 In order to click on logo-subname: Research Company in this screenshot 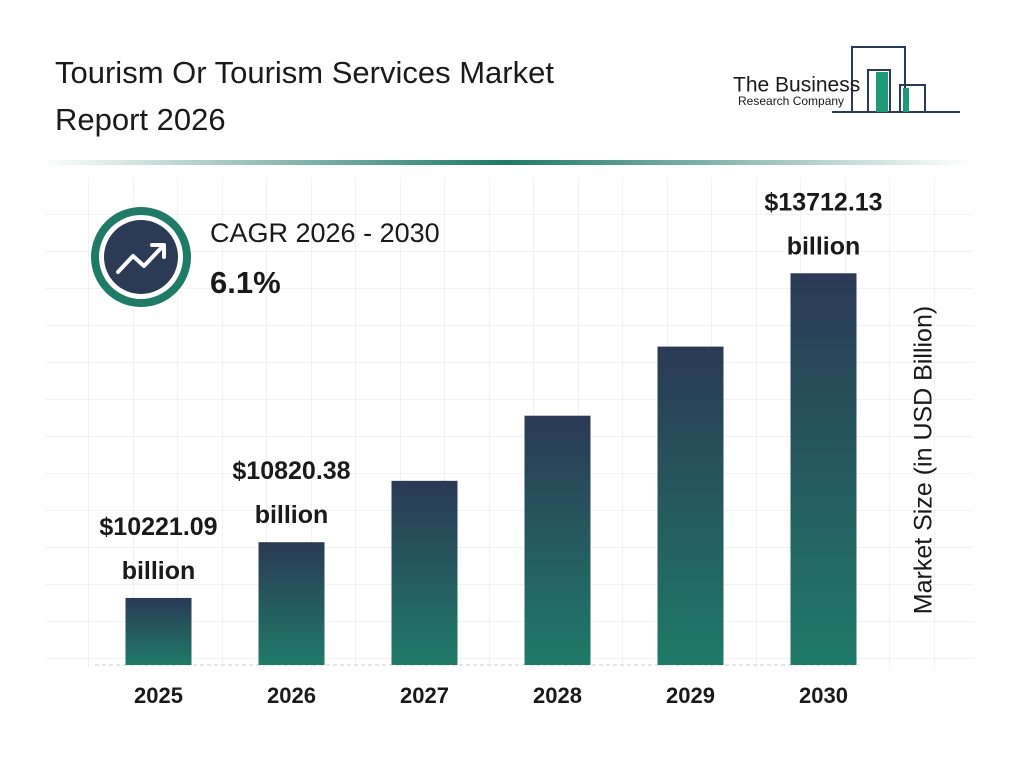, I will do `click(791, 101)`.